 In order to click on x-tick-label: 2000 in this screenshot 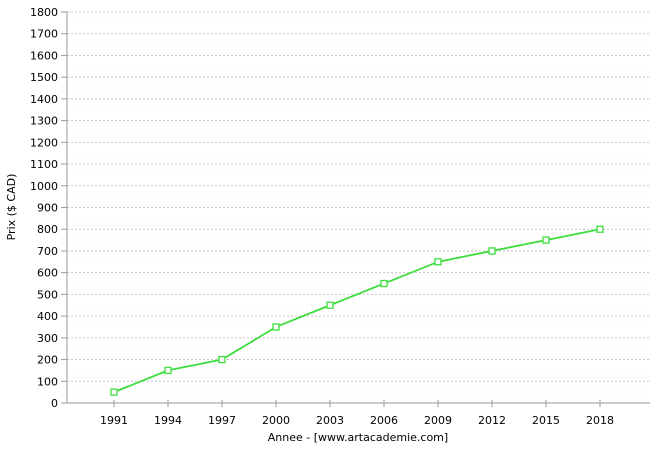, I will do `click(276, 420)`.